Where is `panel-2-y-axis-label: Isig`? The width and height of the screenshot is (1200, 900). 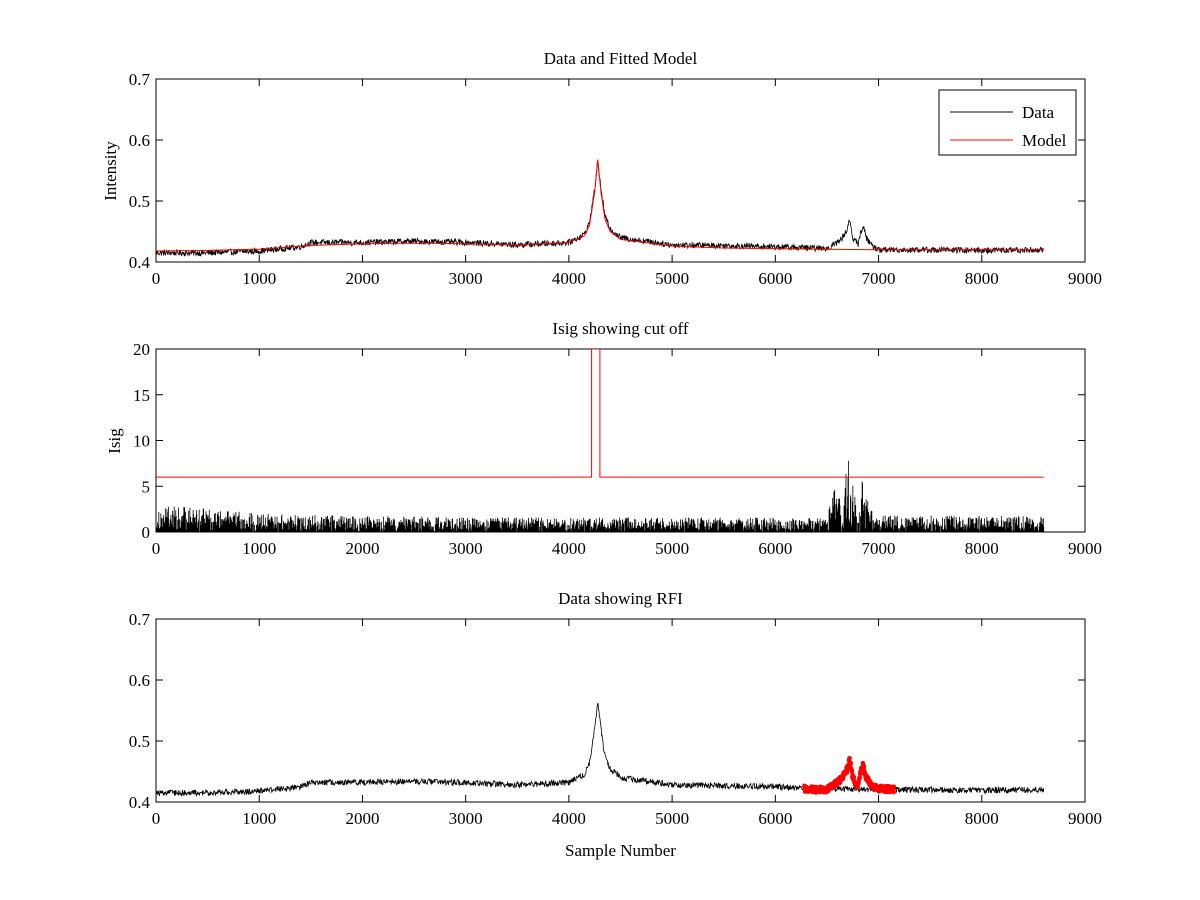 panel-2-y-axis-label: Isig is located at coordinates (114, 441).